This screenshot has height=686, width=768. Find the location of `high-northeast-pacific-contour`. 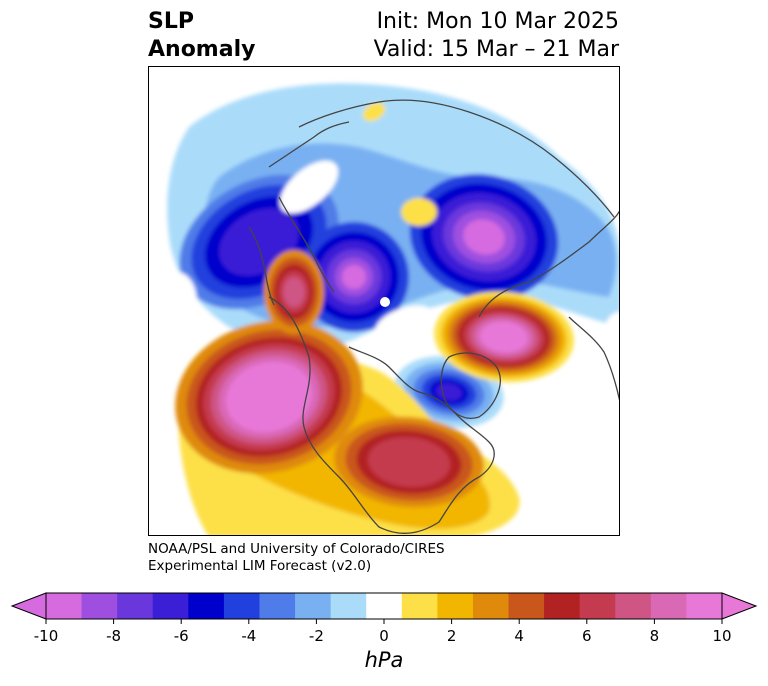

high-northeast-pacific-contour is located at coordinates (269, 397).